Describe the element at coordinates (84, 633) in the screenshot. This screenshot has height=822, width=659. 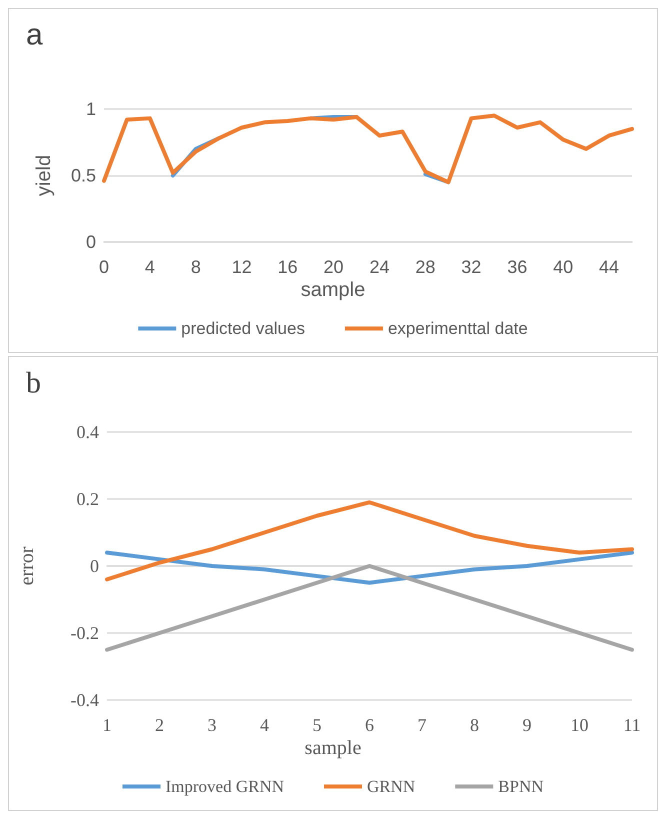
I see `y-tick-label: -0.2` at that location.